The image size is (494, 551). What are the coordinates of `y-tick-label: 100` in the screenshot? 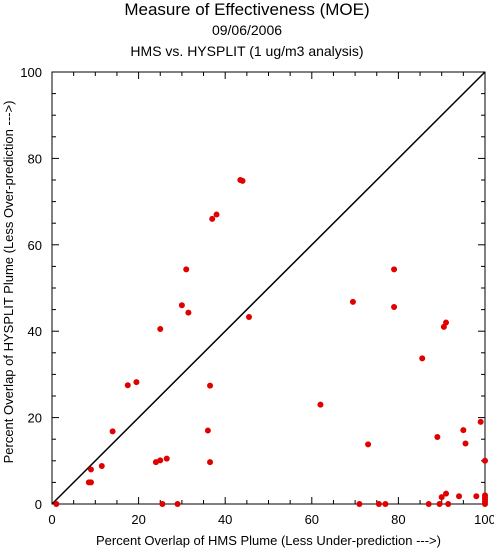 It's located at (31, 72).